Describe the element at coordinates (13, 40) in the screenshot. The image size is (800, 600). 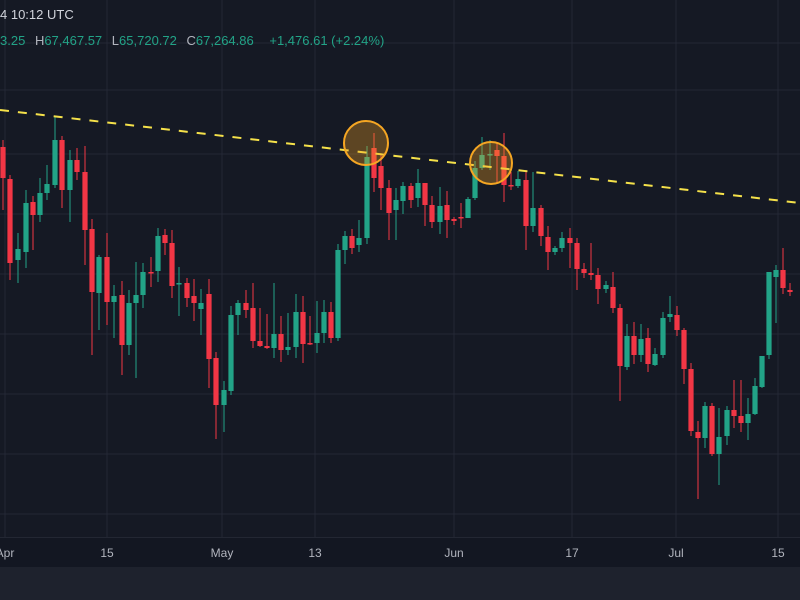
I see `open-value: 3.25` at that location.